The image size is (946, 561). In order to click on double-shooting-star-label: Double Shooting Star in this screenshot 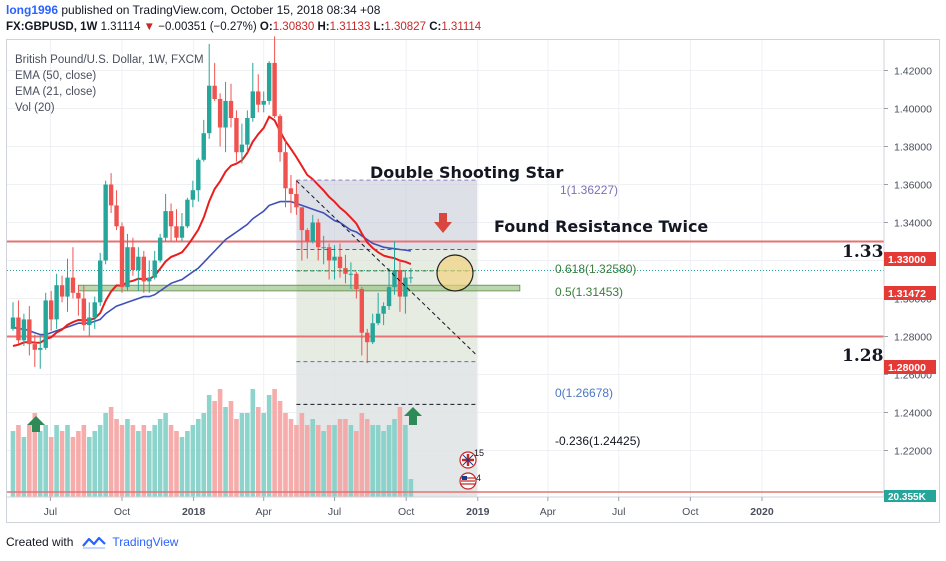, I will do `click(466, 172)`.